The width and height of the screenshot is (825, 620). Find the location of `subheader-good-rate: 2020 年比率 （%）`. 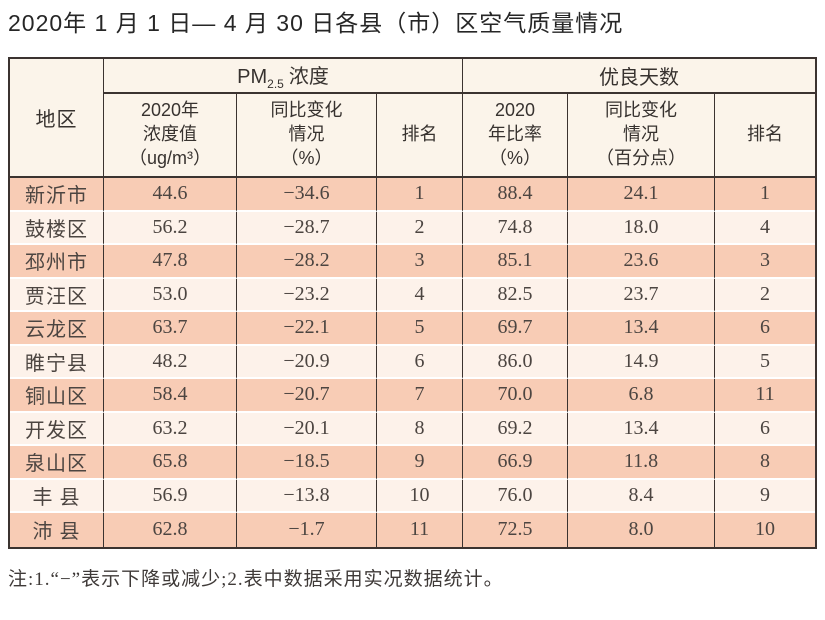

subheader-good-rate: 2020 年比率 （%） is located at coordinates (516, 136).